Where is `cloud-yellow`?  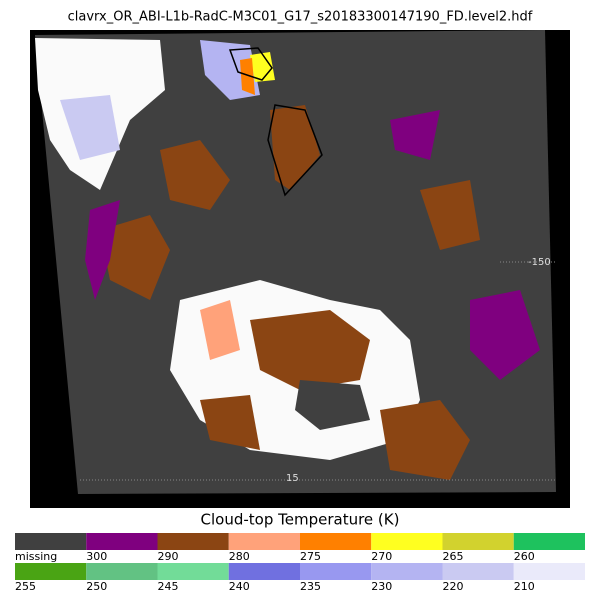
cloud-yellow is located at coordinates (262, 67).